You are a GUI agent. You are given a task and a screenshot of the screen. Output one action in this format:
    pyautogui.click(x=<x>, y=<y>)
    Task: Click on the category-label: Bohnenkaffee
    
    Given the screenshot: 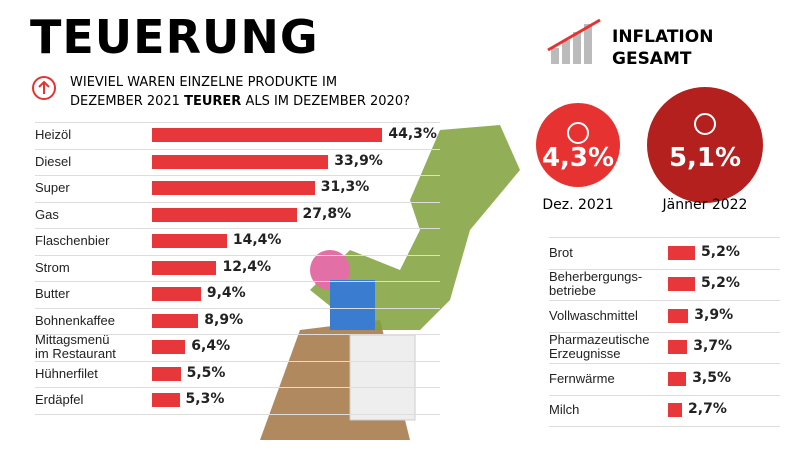 What is the action you would take?
    pyautogui.click(x=75, y=320)
    